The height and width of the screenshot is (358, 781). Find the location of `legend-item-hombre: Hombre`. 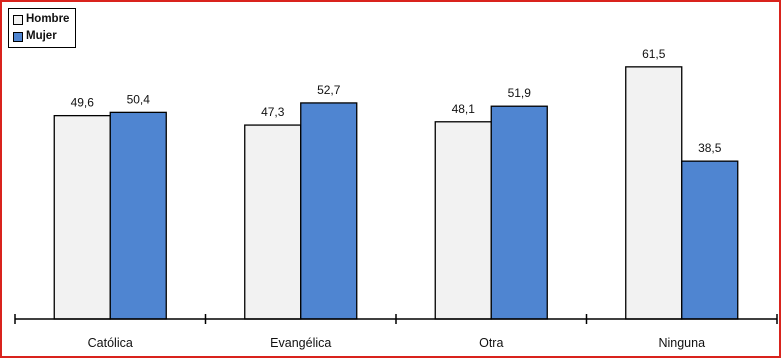

legend-item-hombre: Hombre is located at coordinates (41, 19).